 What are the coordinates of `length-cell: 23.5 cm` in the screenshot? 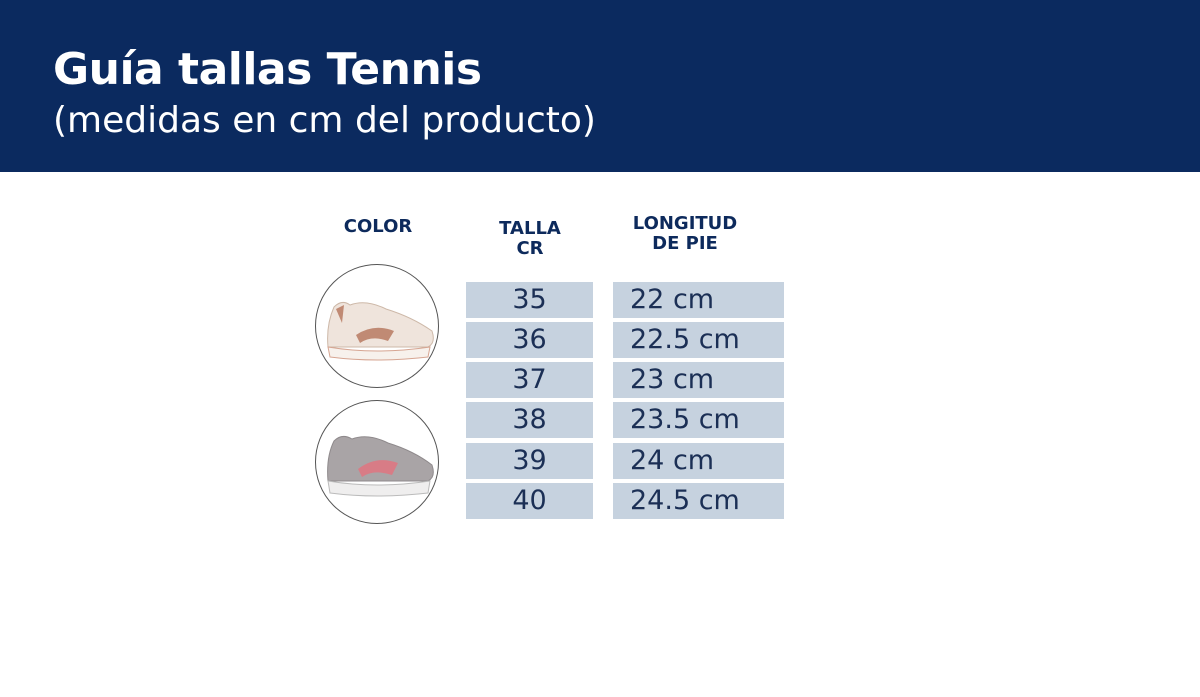 It's located at (698, 420).